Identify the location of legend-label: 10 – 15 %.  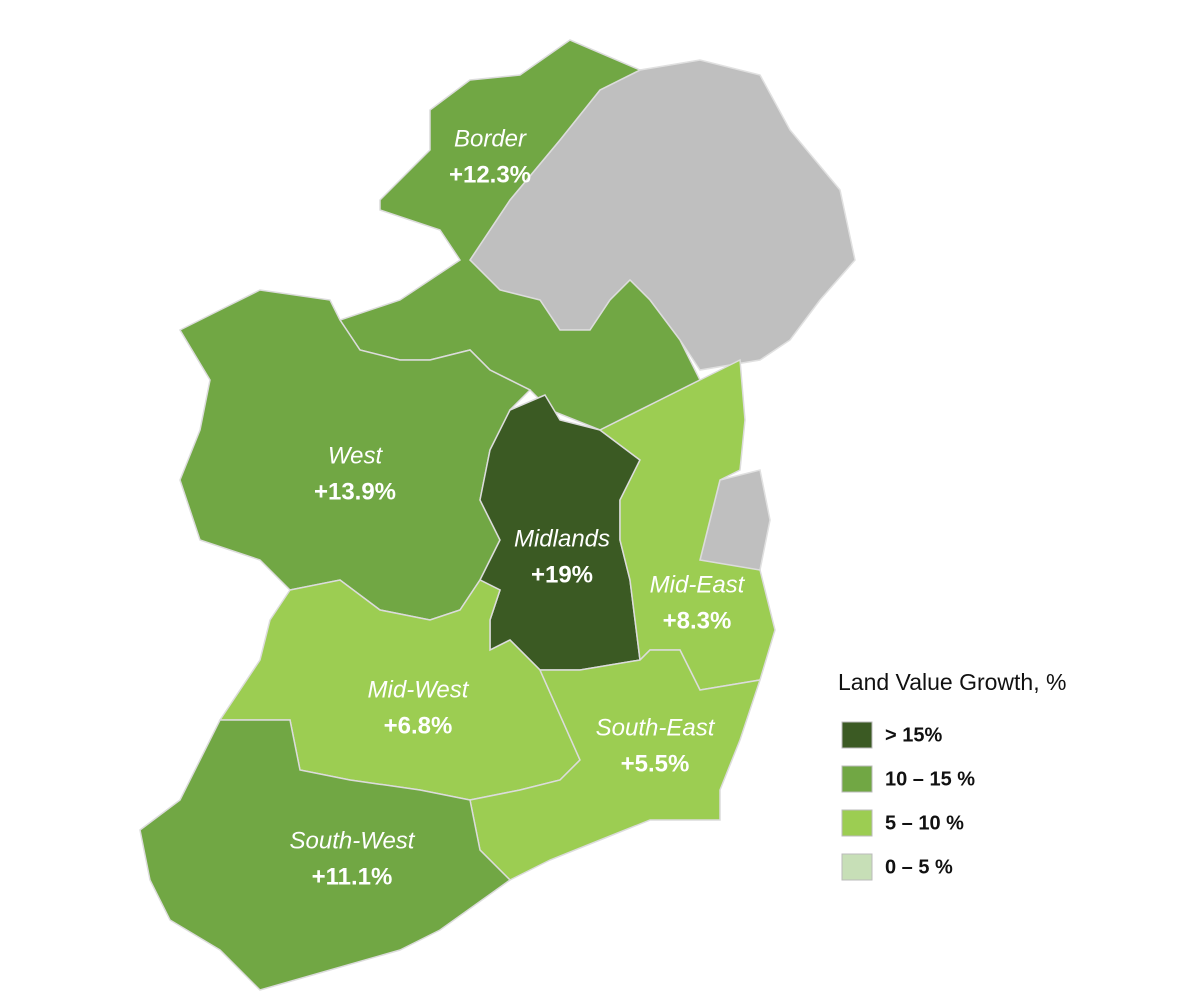
(930, 779).